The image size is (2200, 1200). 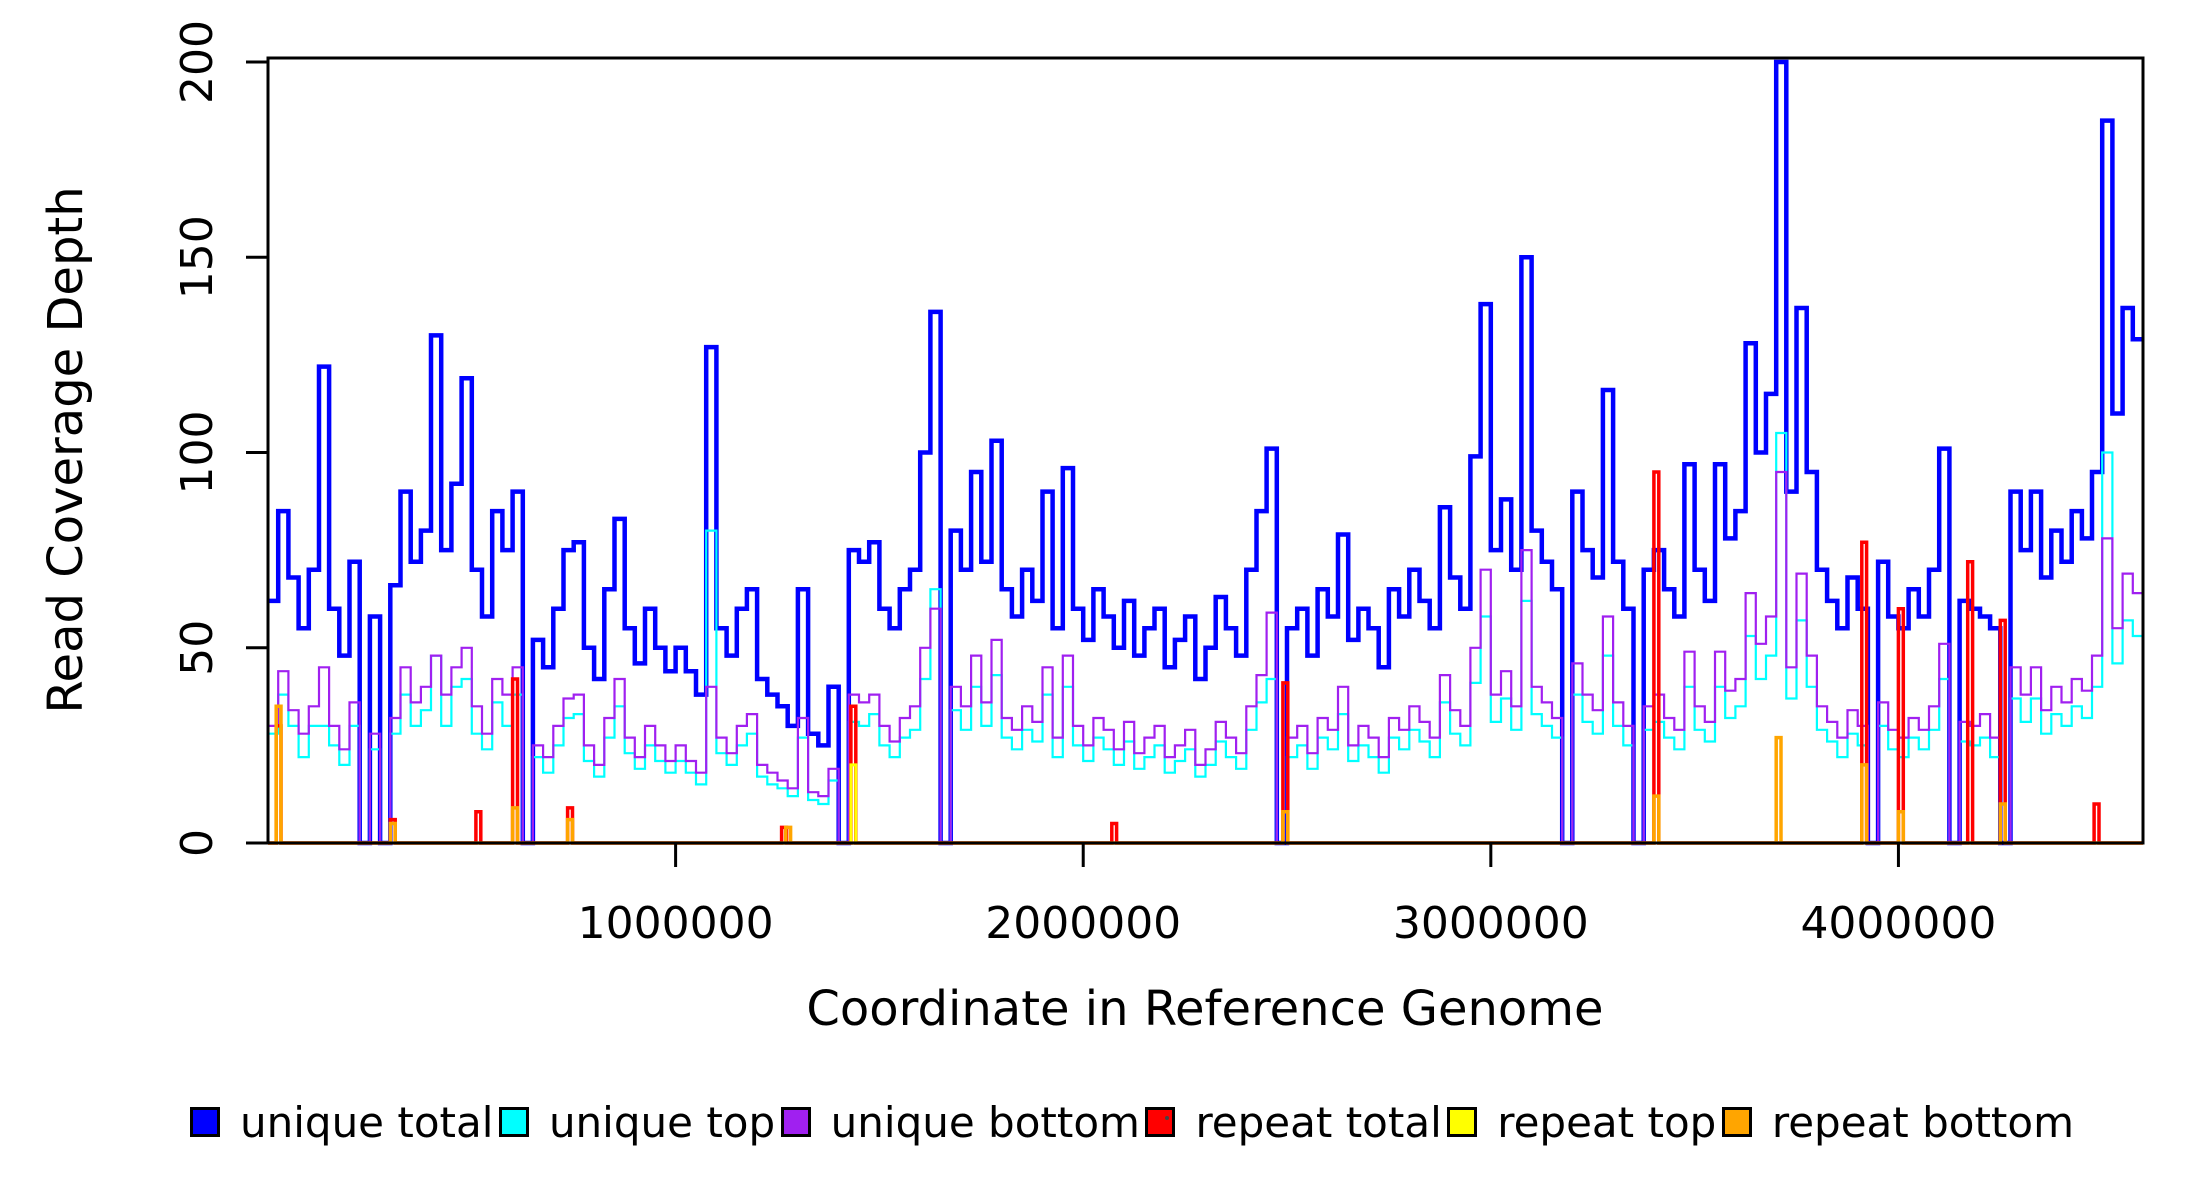 I want to click on y-tick-label: 150, so click(x=197, y=257).